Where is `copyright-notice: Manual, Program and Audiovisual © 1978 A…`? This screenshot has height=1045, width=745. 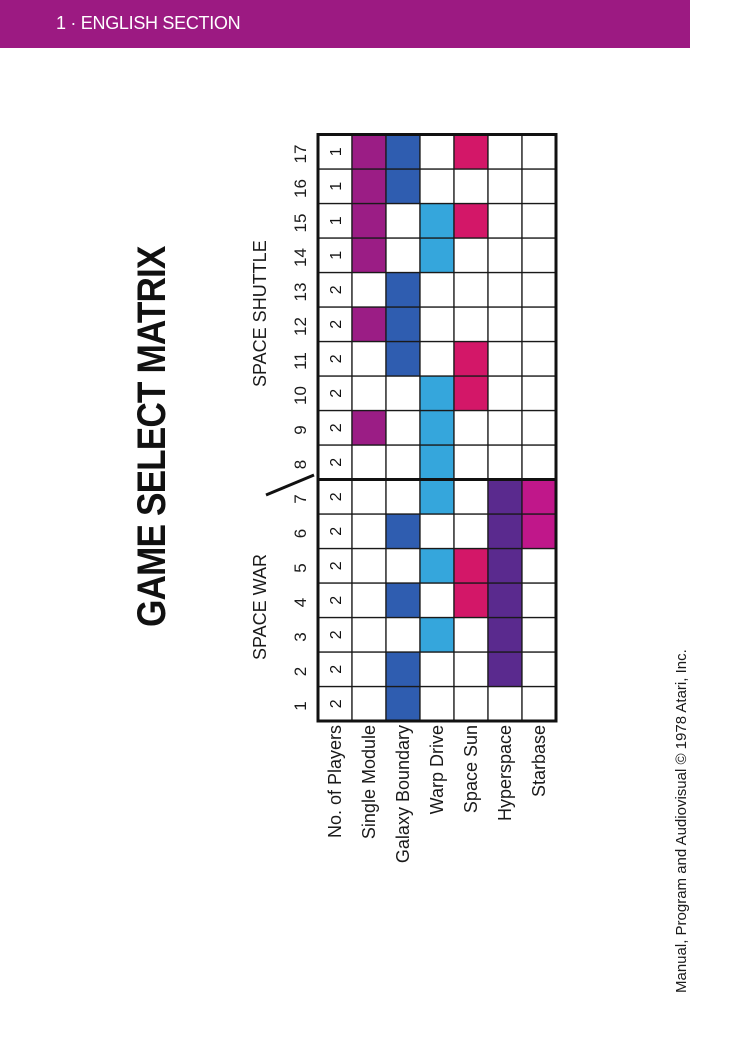 copyright-notice: Manual, Program and Audiovisual © 1978 A… is located at coordinates (681, 821).